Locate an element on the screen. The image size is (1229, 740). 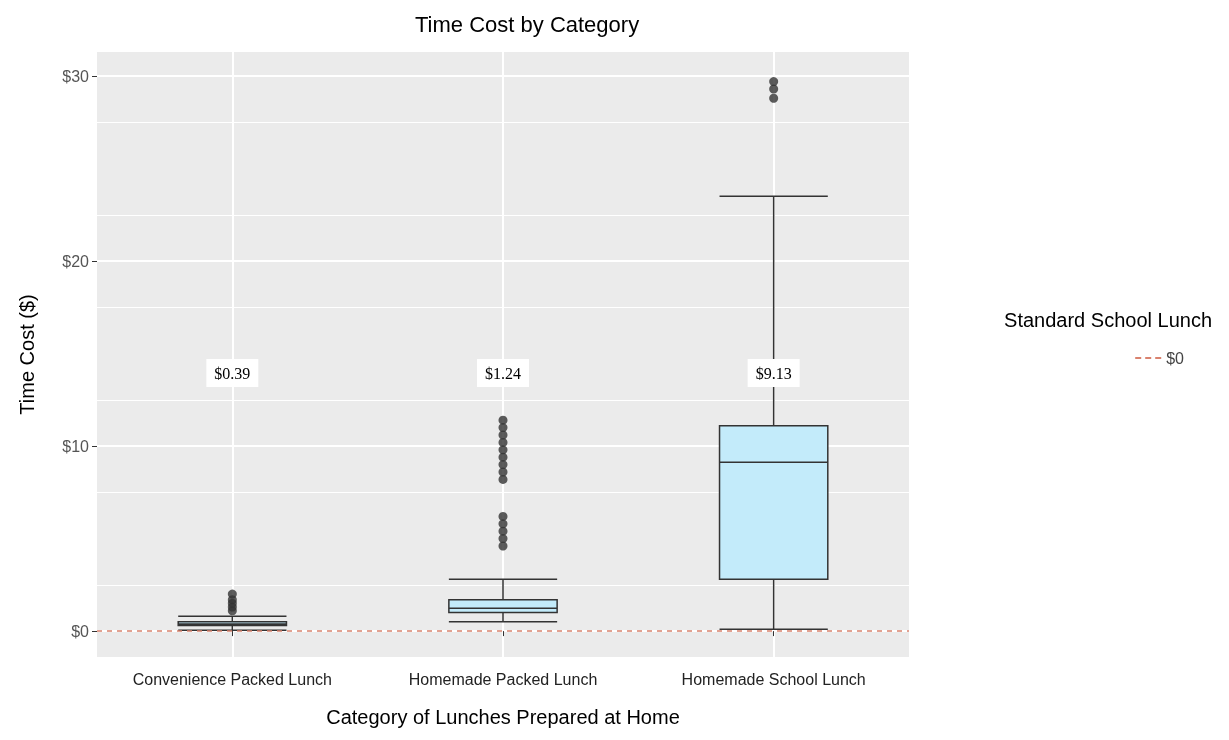
y-tick-label: $0 is located at coordinates (80, 631).